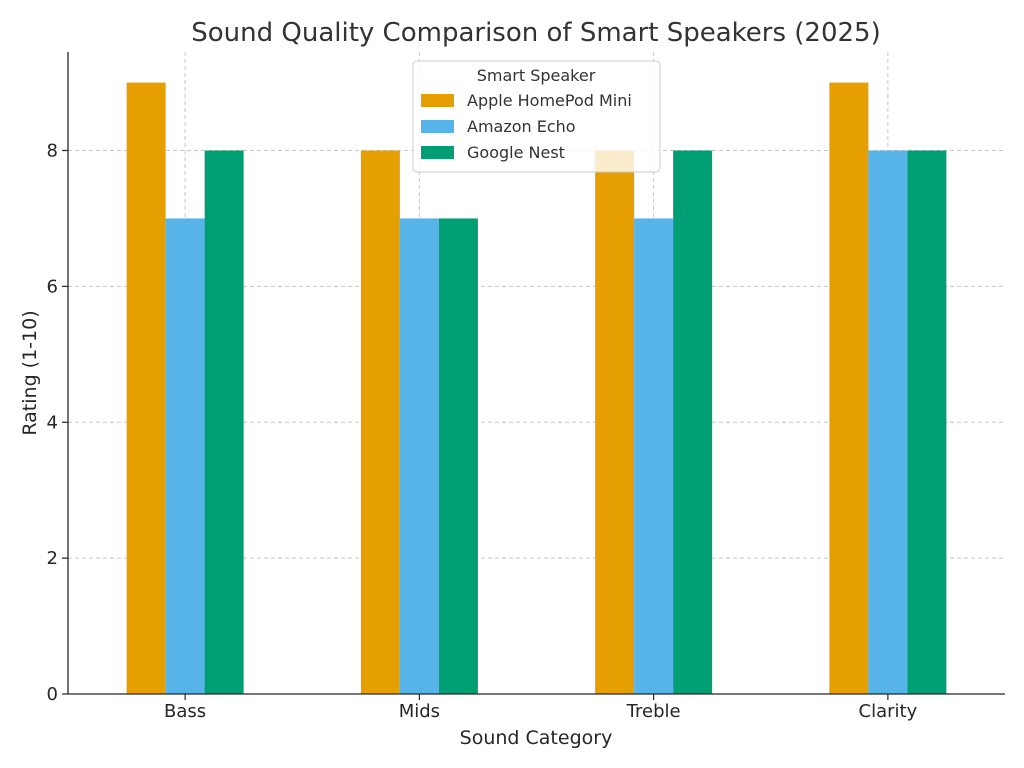 This screenshot has height=768, width=1024. Describe the element at coordinates (615, 422) in the screenshot. I see `bar-apple-homepod-mini-treble` at that location.